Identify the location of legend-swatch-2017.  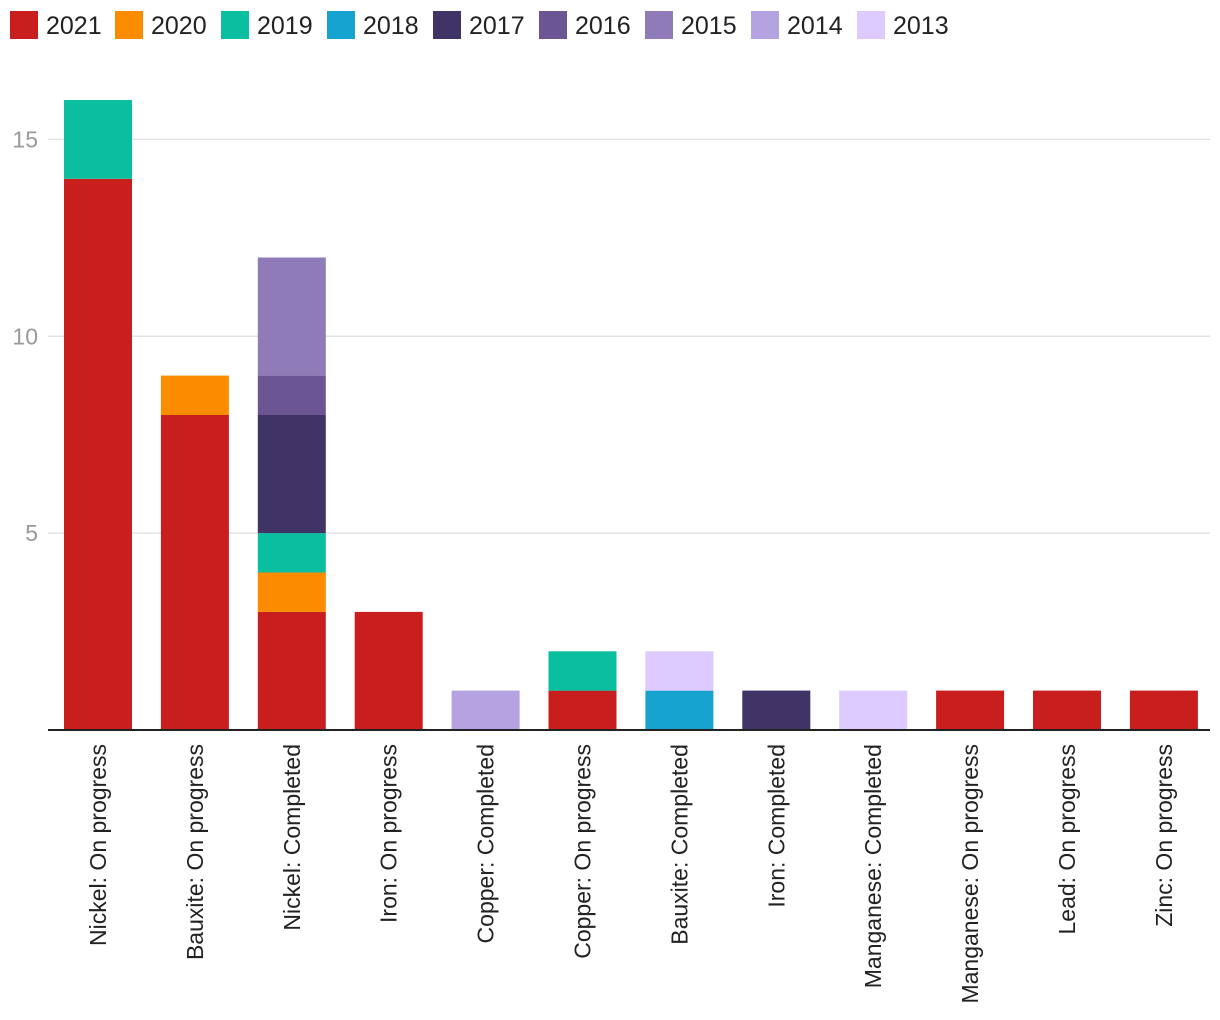
(447, 25).